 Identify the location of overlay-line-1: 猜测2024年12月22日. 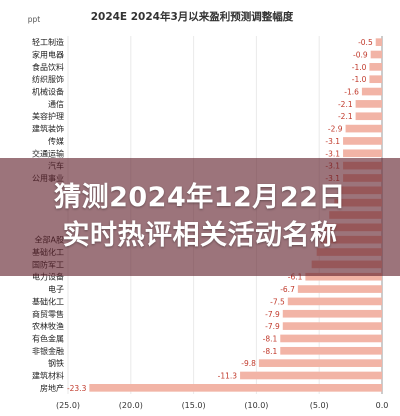
(200, 197).